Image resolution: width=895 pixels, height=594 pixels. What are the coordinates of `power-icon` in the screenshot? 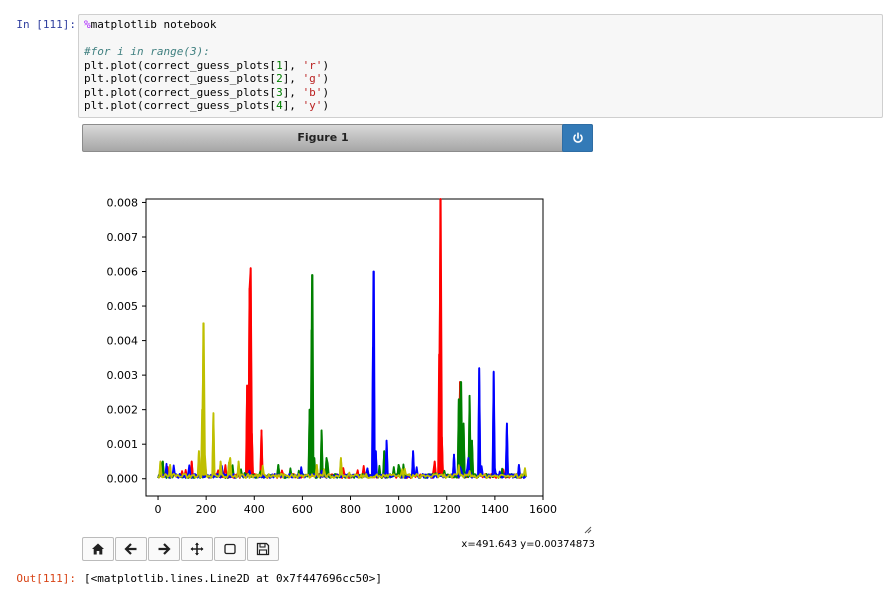 It's located at (577, 137).